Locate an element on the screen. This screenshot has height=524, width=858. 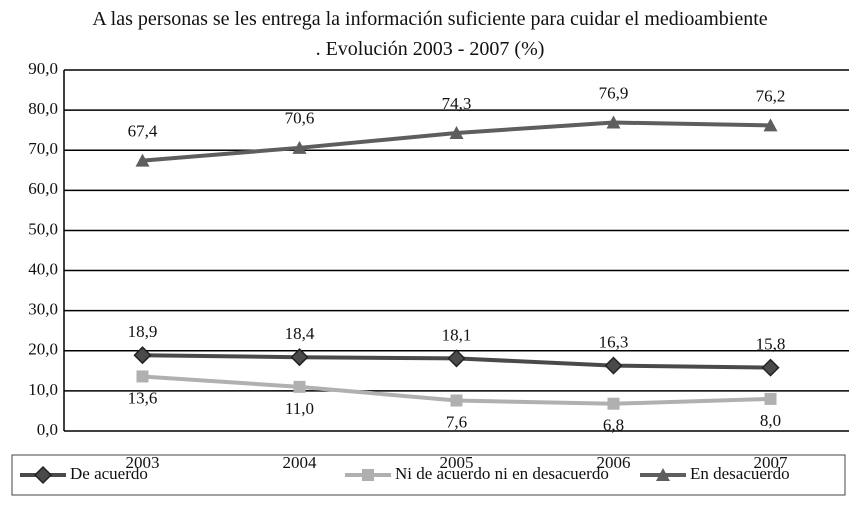
y-tick-label: 70,0 is located at coordinates (43, 148).